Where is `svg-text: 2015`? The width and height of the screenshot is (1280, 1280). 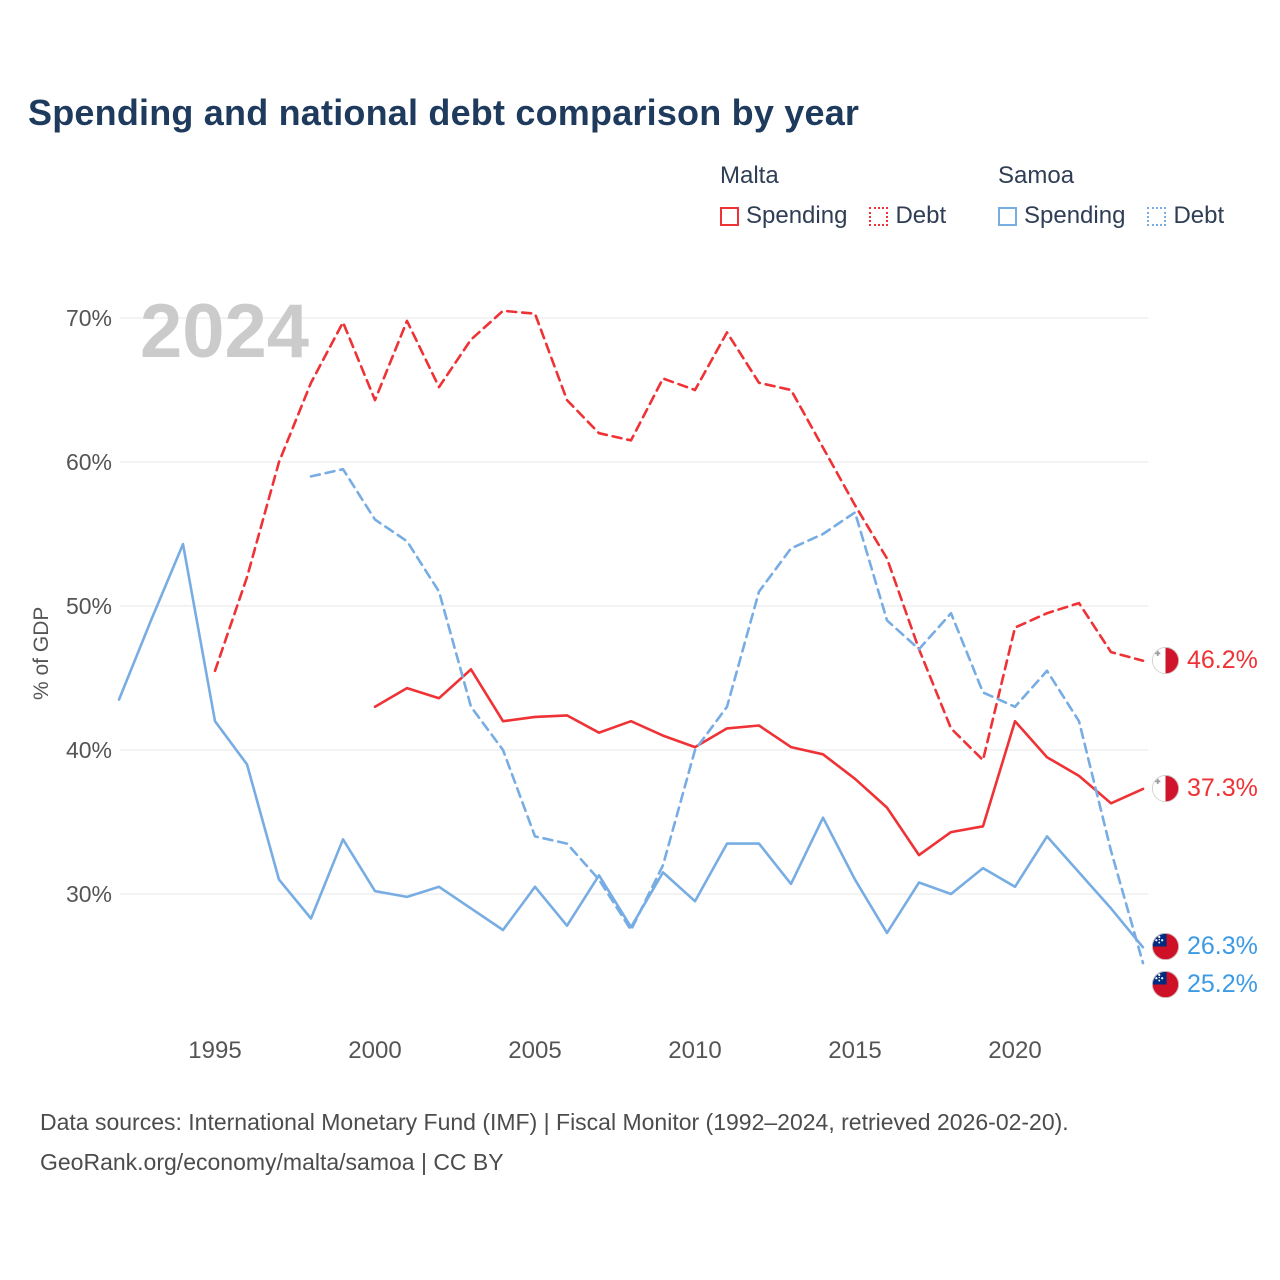
svg-text: 2015 is located at coordinates (854, 1050).